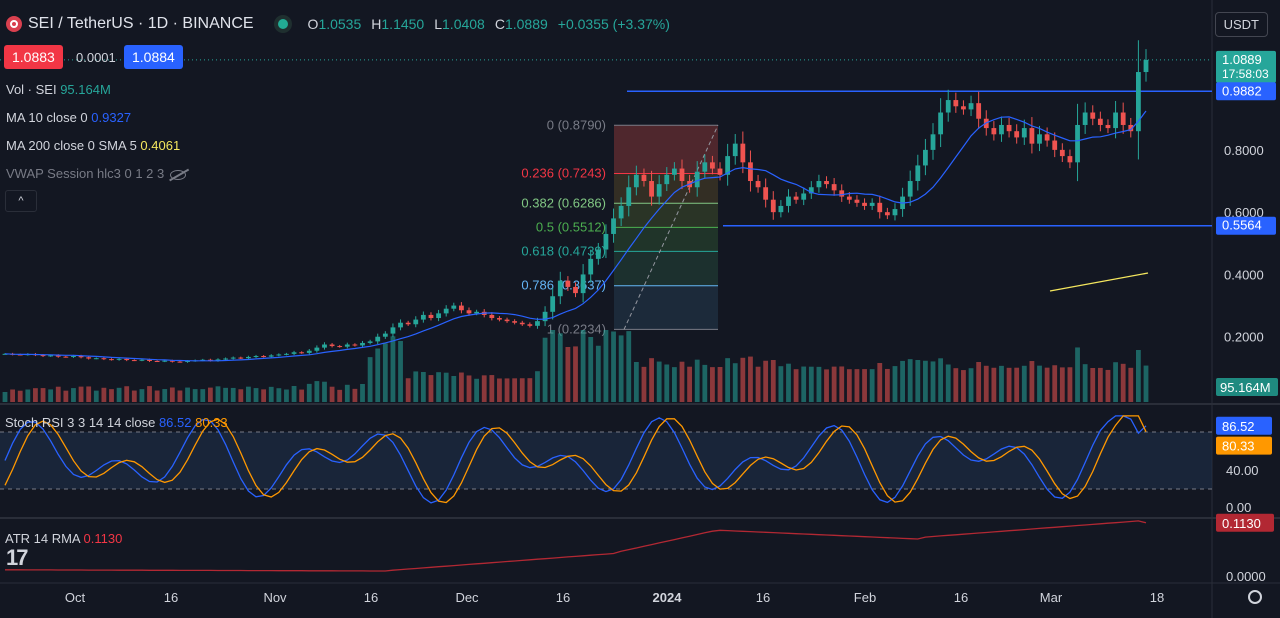 The image size is (1280, 618). What do you see at coordinates (1242, 59) in the screenshot?
I see `price-label: 1.0889` at bounding box center [1242, 59].